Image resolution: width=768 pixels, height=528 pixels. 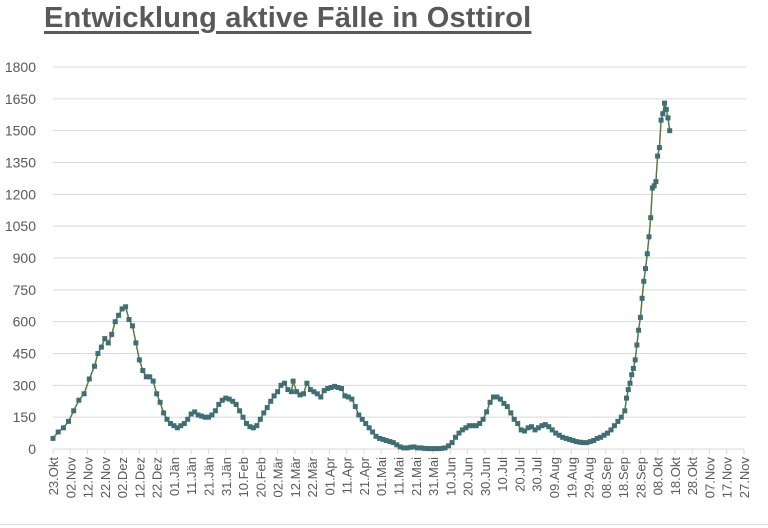 I want to click on y-tick-label: 1350, so click(x=20, y=163).